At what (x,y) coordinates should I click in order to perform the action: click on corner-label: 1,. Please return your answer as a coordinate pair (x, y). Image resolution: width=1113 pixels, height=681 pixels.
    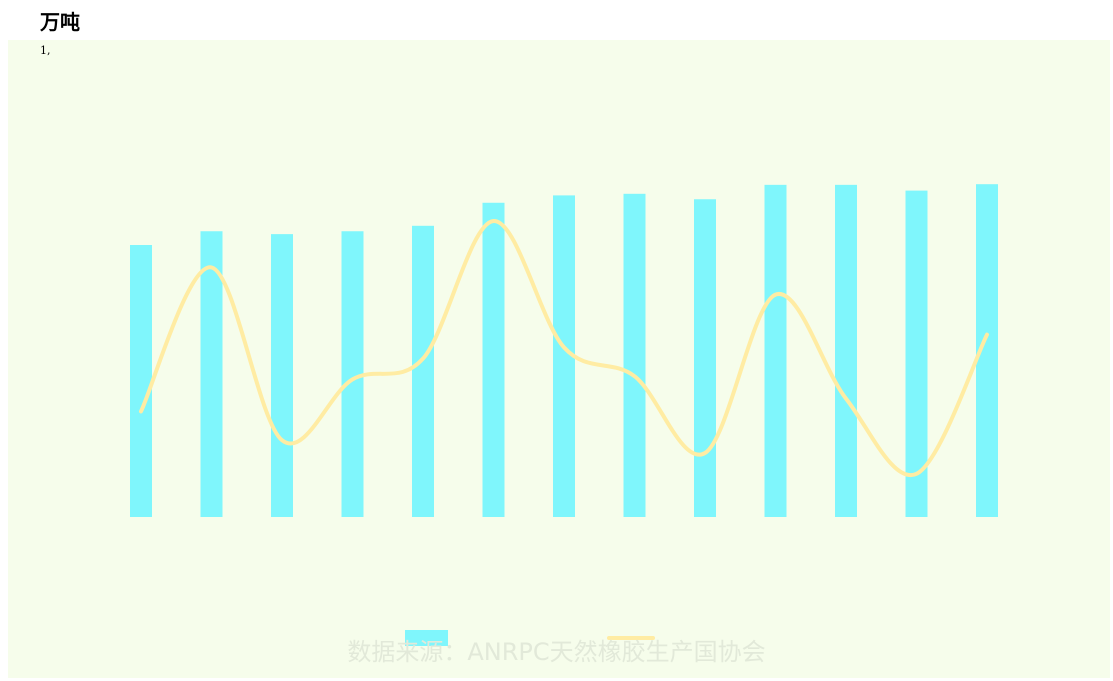
    Looking at the image, I should click on (45, 50).